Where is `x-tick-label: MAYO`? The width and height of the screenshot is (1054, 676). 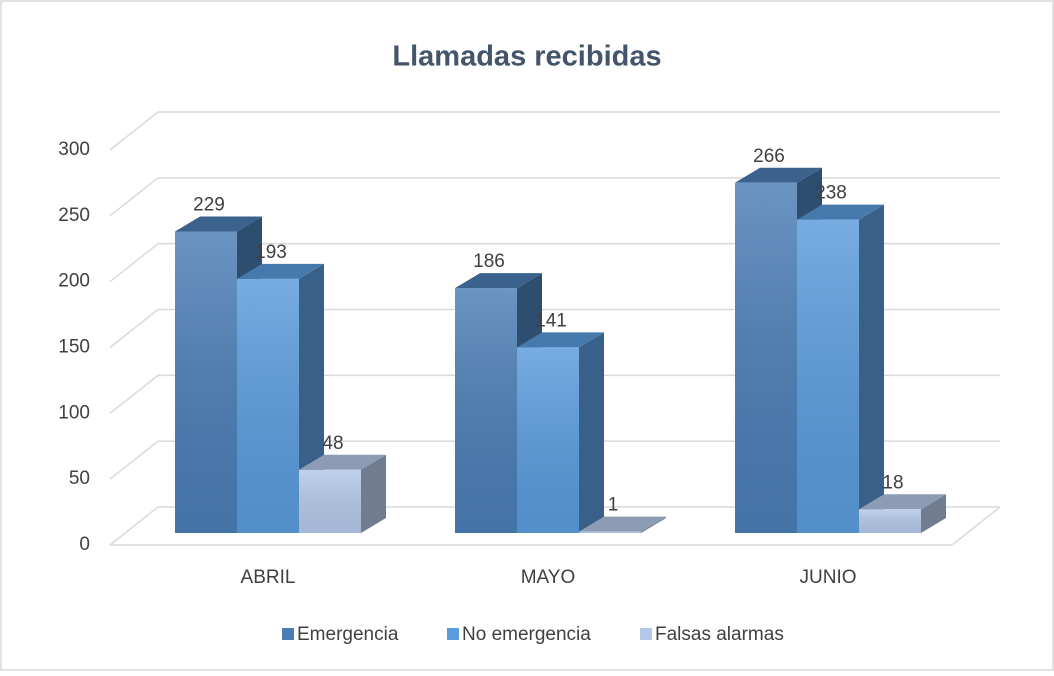 x-tick-label: MAYO is located at coordinates (548, 577).